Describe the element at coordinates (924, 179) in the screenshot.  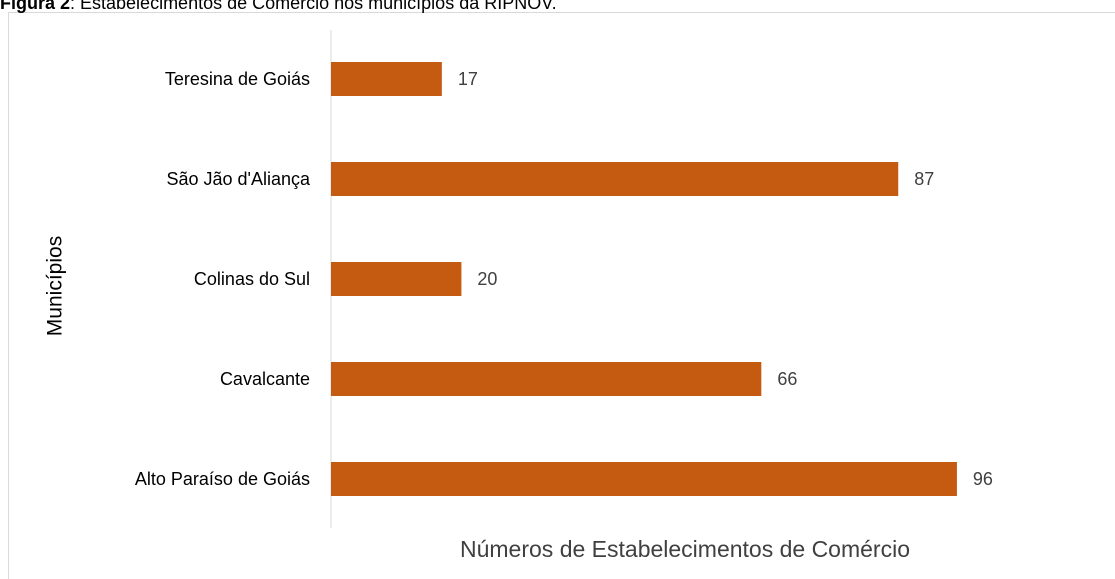
I see `value-label: 87` at that location.